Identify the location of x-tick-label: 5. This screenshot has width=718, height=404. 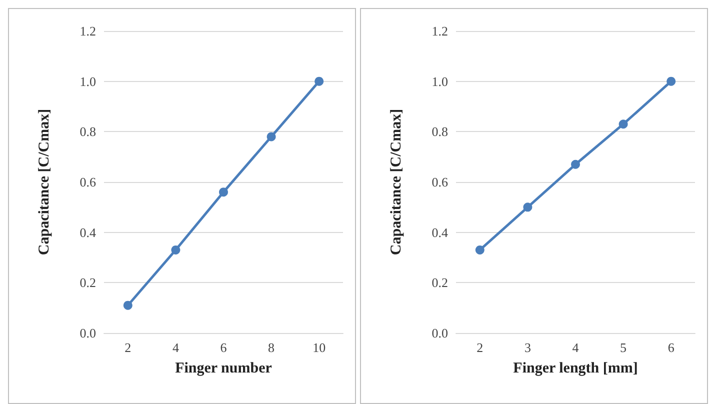
(623, 347).